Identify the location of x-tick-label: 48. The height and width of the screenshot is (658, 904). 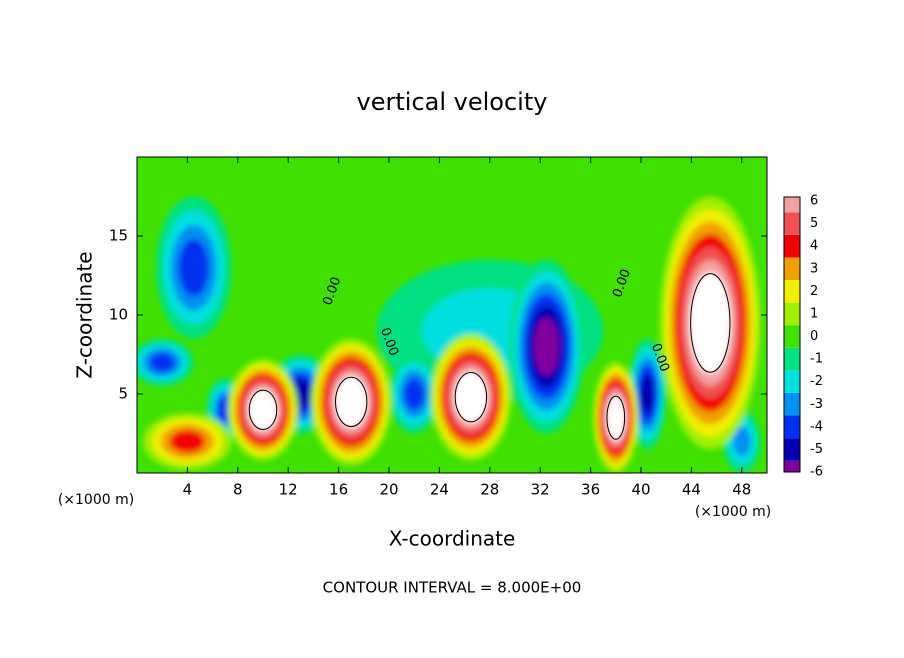
(741, 490).